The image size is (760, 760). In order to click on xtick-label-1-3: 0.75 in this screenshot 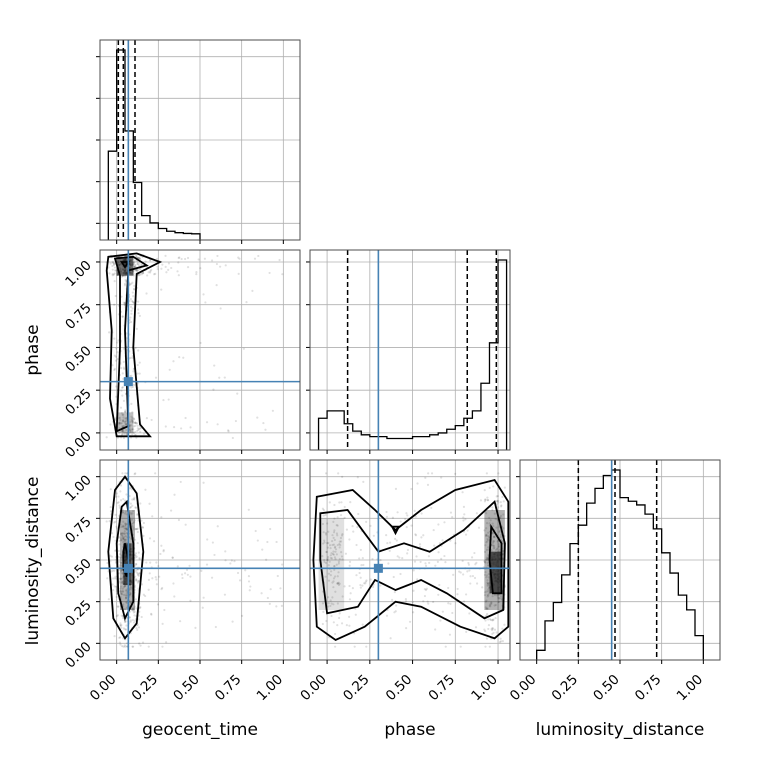, I will do `click(442, 688)`.